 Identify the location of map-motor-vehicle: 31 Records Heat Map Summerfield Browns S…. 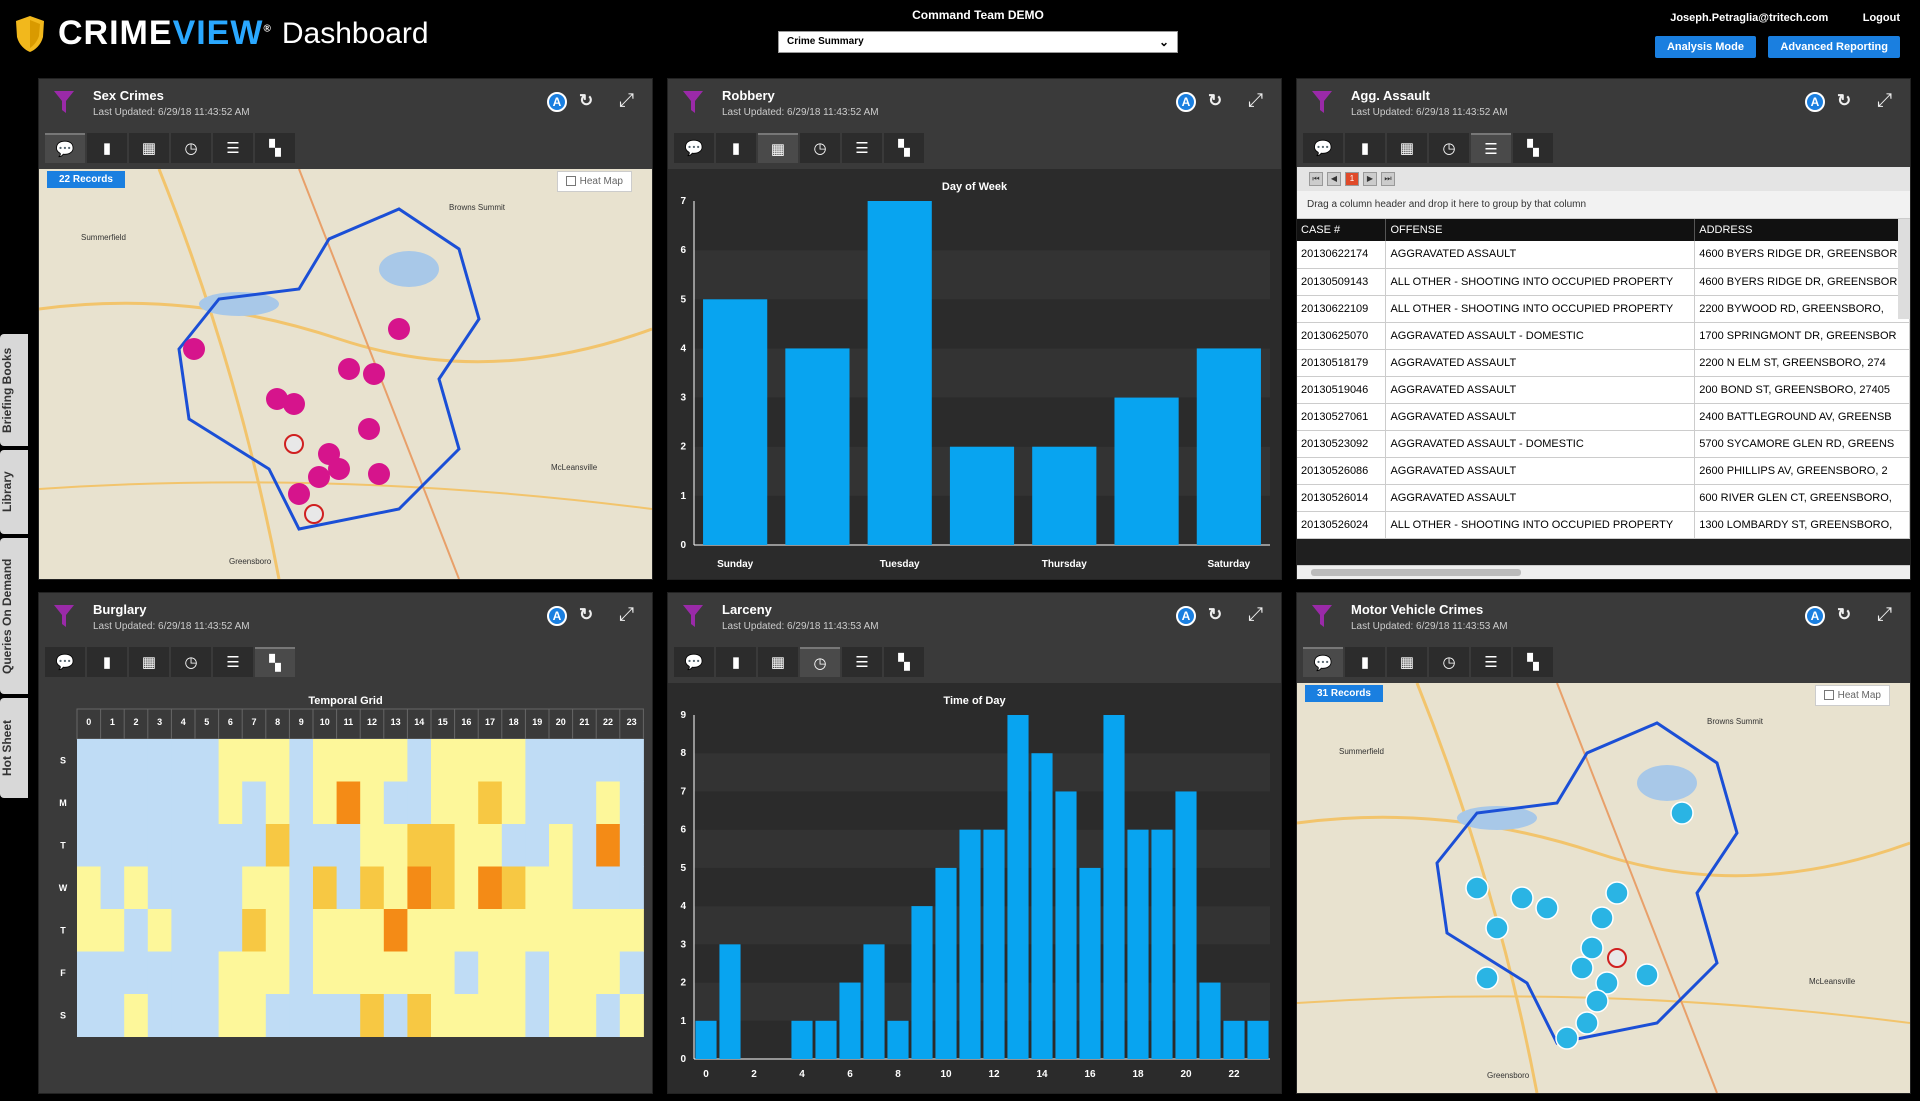
(1603, 888).